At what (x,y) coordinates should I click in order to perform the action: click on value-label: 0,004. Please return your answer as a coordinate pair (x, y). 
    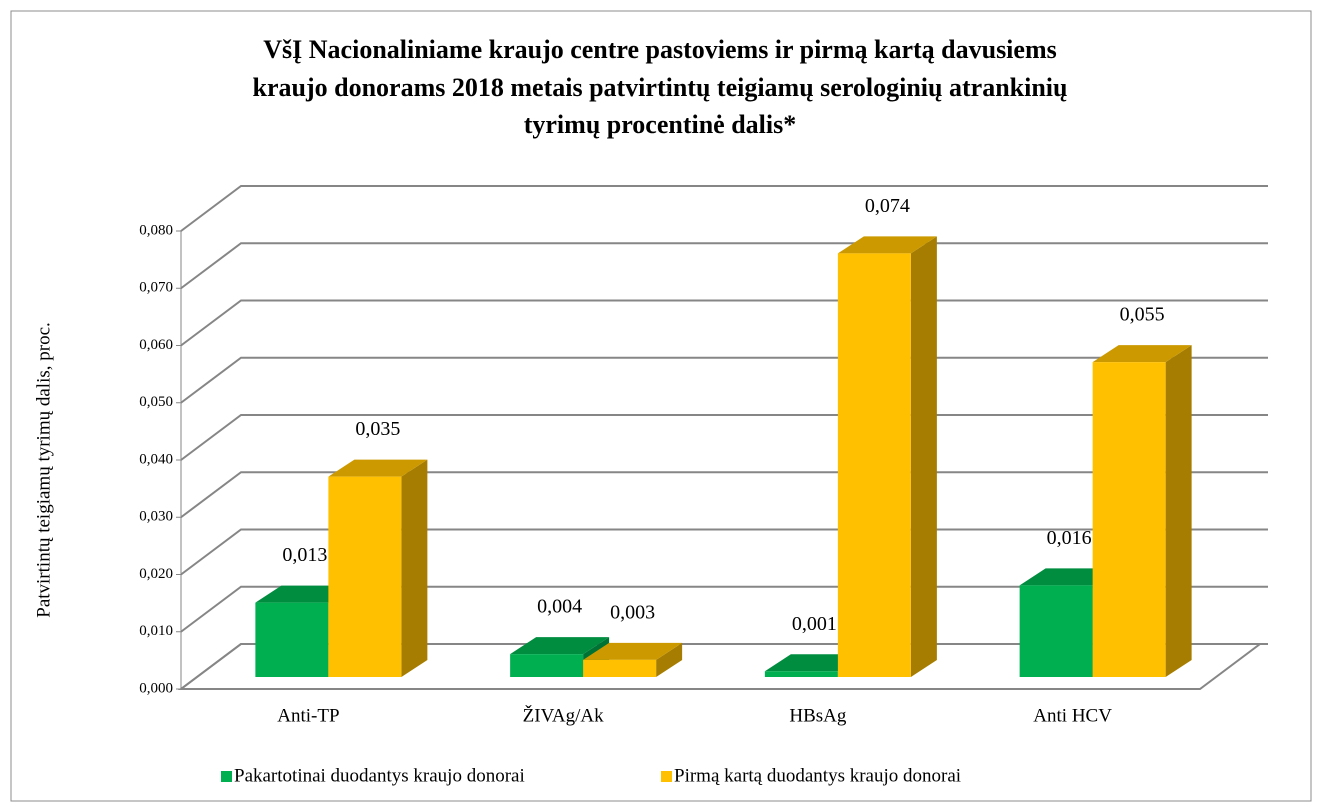
    Looking at the image, I should click on (559, 607).